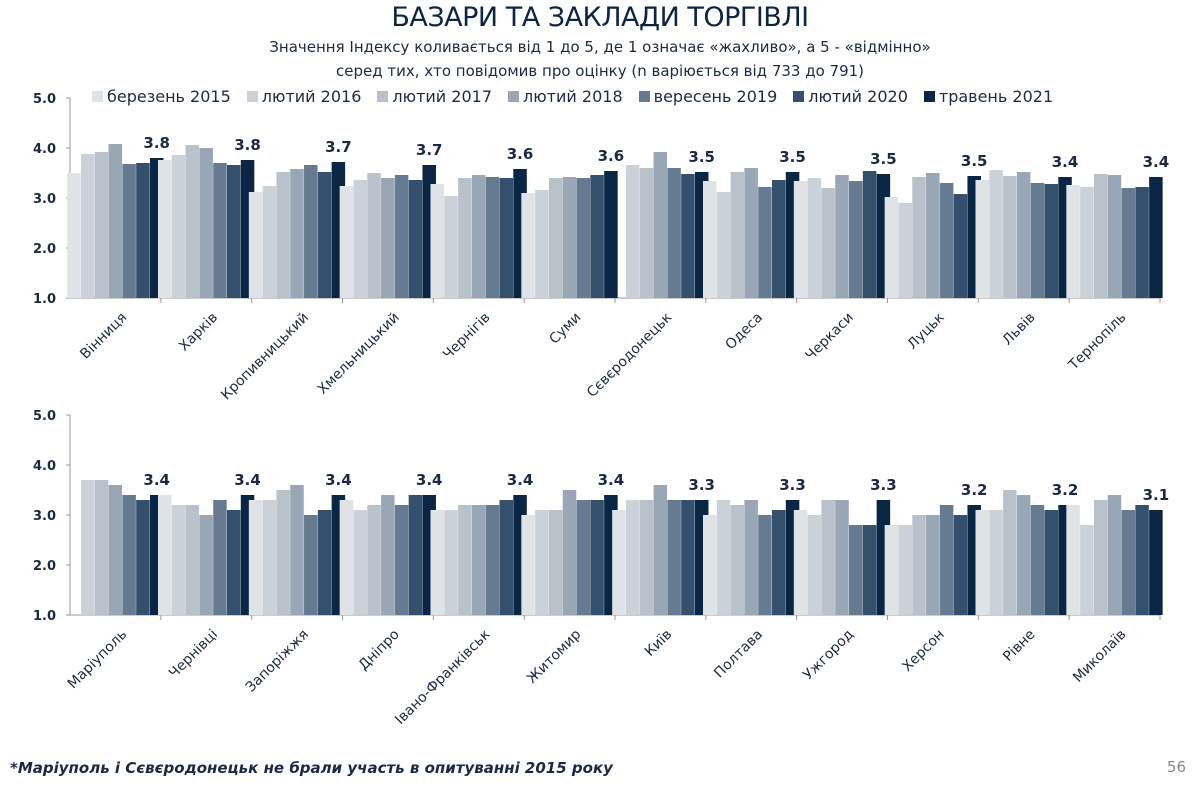 The width and height of the screenshot is (1200, 786). I want to click on legend-item: вересень 2019, so click(708, 96).